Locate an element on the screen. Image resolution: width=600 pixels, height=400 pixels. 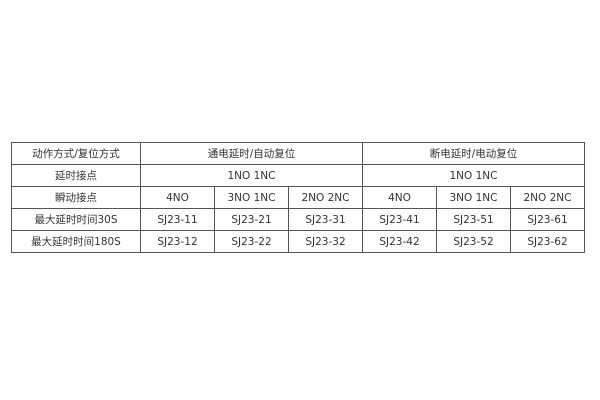
group-power-off-delay: 断电延时/电动复位 is located at coordinates (473, 153).